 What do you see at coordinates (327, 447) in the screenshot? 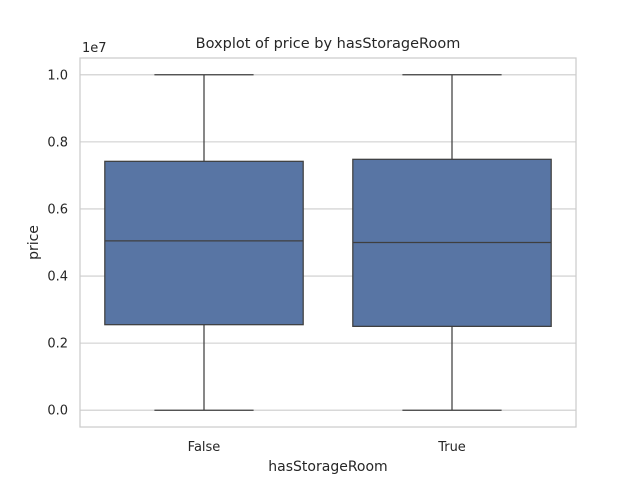
I see `x-tick-labels: False True` at bounding box center [327, 447].